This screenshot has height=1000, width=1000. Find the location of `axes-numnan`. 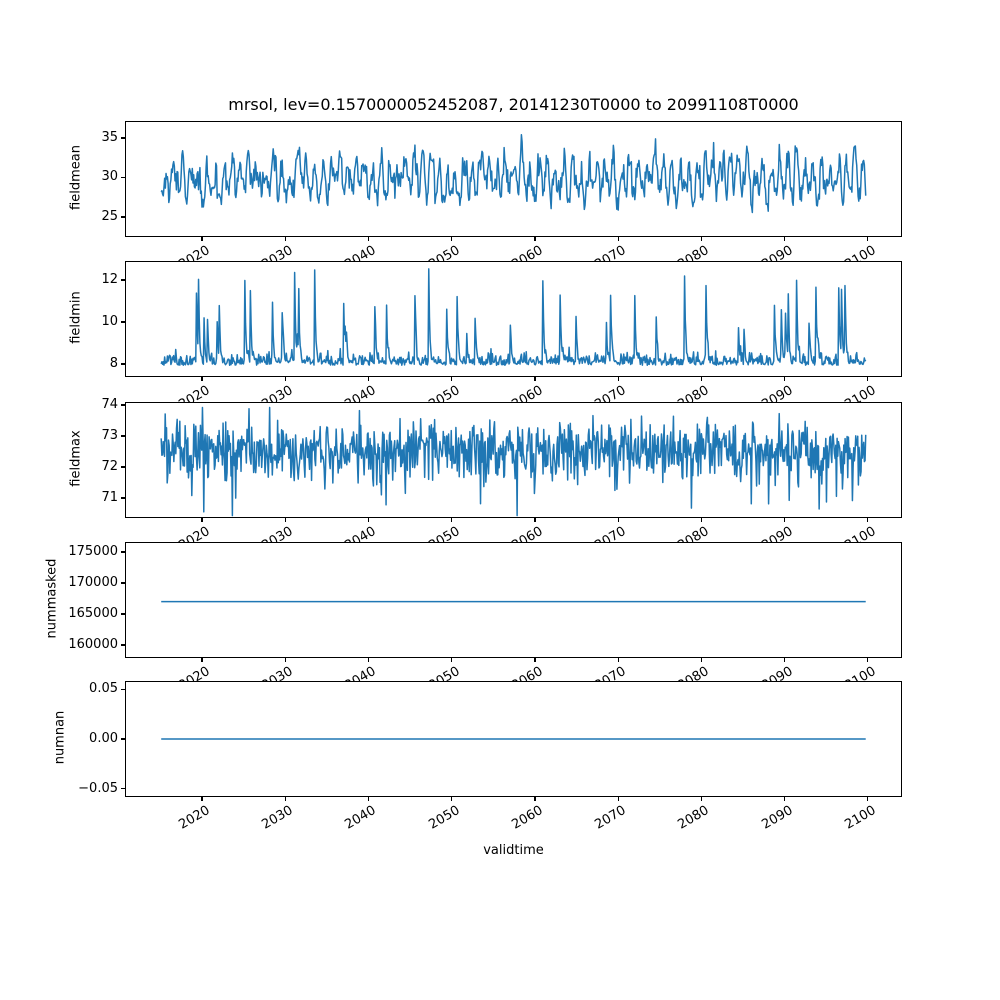

axes-numnan is located at coordinates (513, 739).